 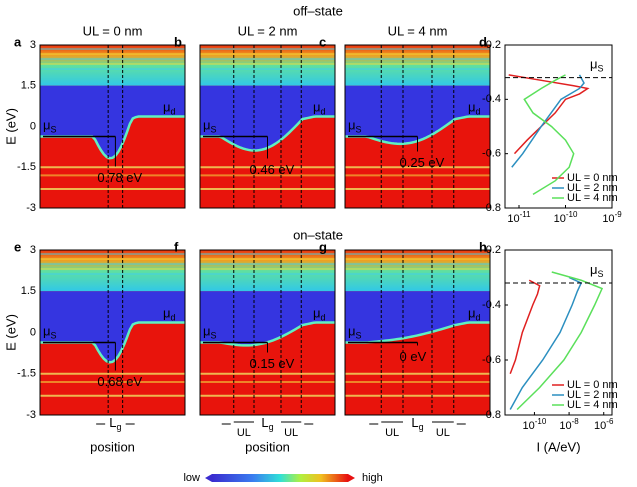 I want to click on x-tick-label: 10⁻¹¹, so click(x=519, y=217).